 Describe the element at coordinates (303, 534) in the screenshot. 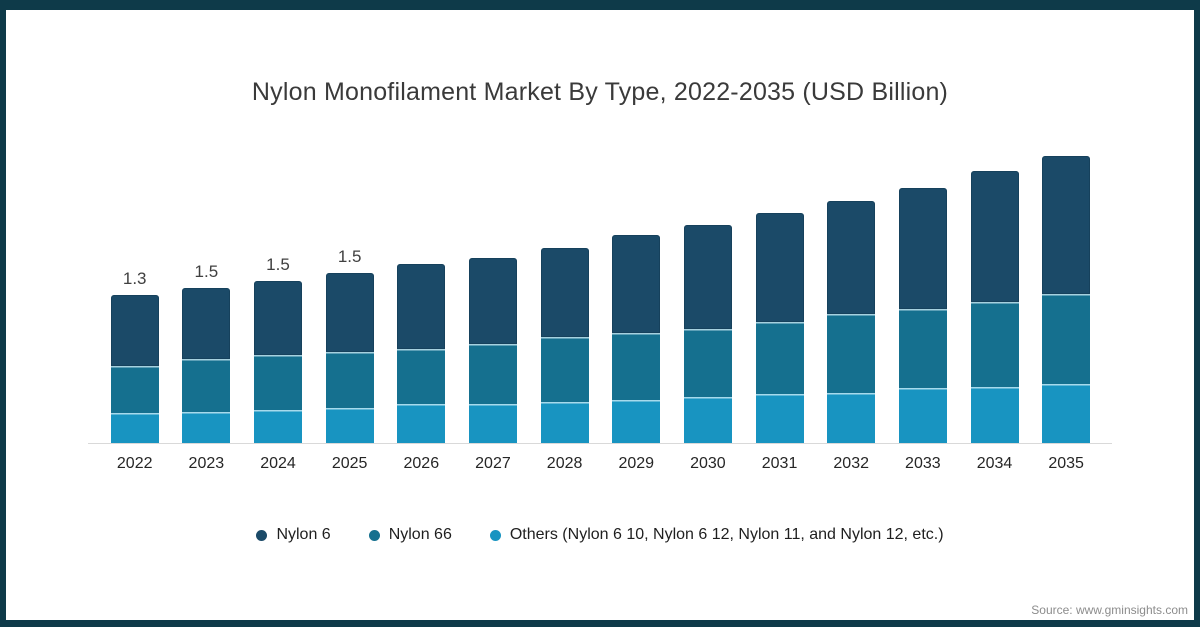

I see `legend-label: Nylon 6` at that location.